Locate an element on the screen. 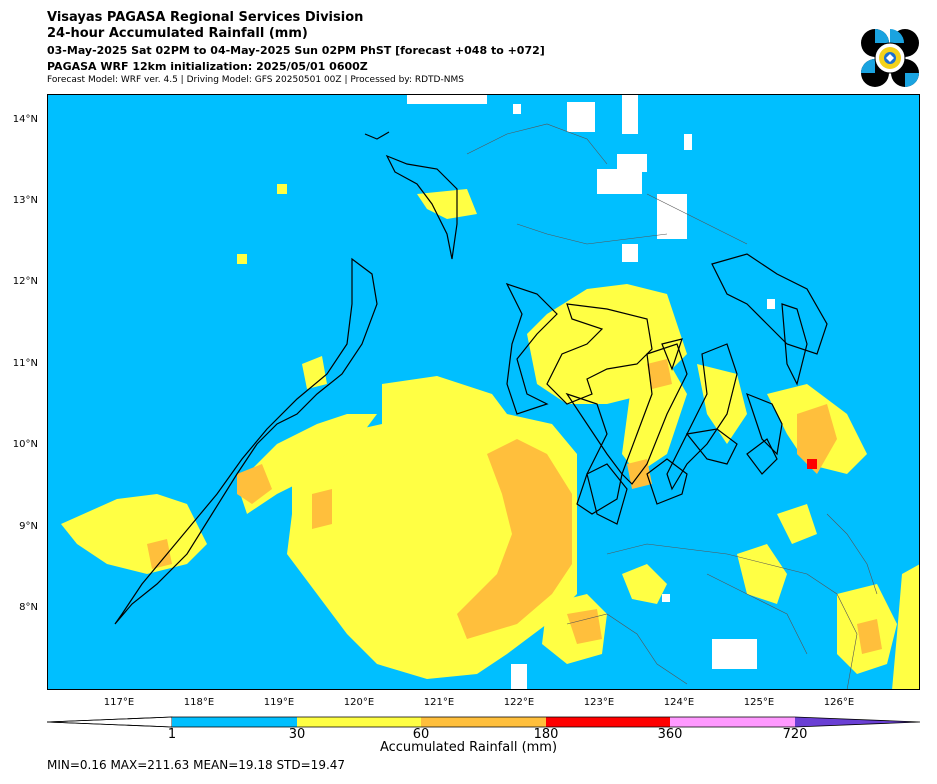 Image resolution: width=937 pixels, height=784 pixels. lat-label-10: 10°N is located at coordinates (25, 444).